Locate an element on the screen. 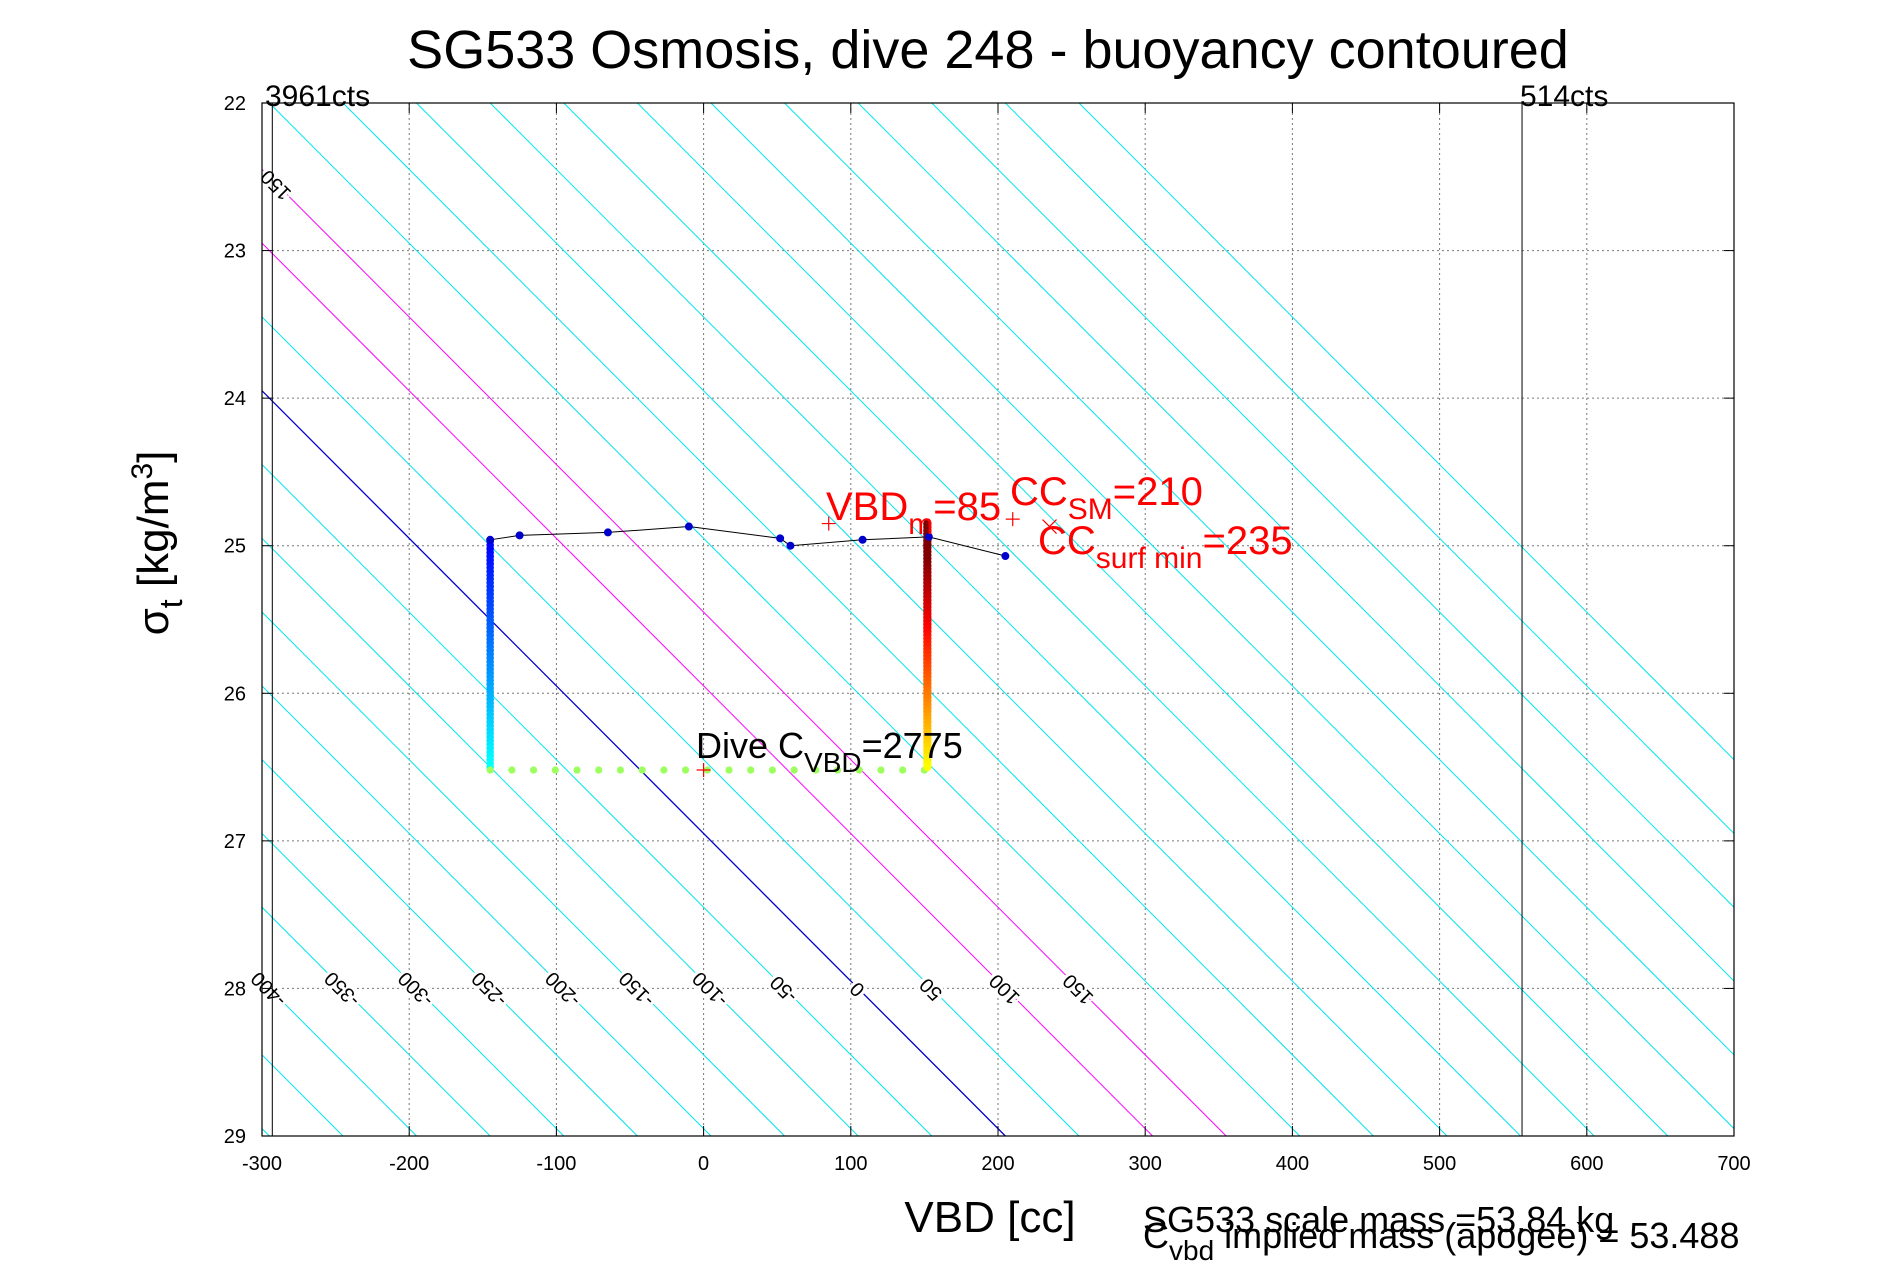 The width and height of the screenshot is (1891, 1267). dive-cvbd-prefix: Dive C is located at coordinates (750, 745).